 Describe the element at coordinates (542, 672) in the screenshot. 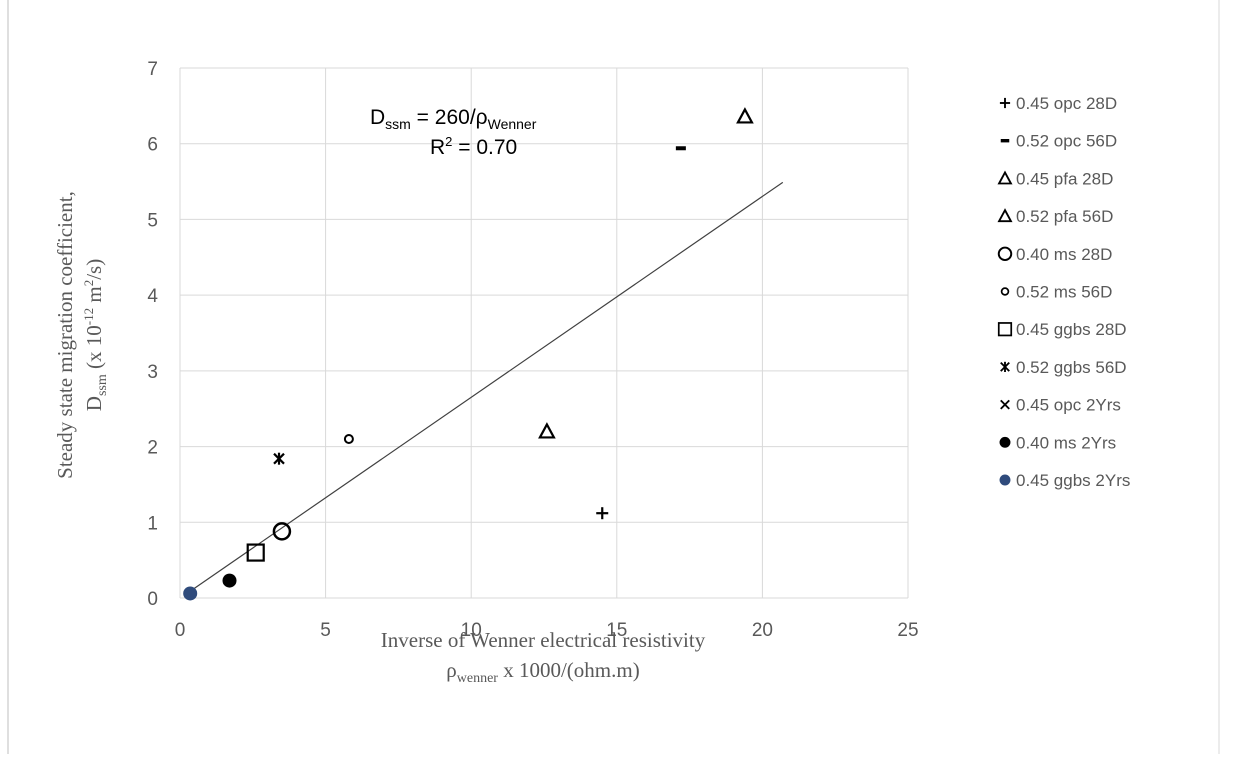

I see `x-axis-title-line2: ρwenner x 1000/(ohm.m)` at that location.